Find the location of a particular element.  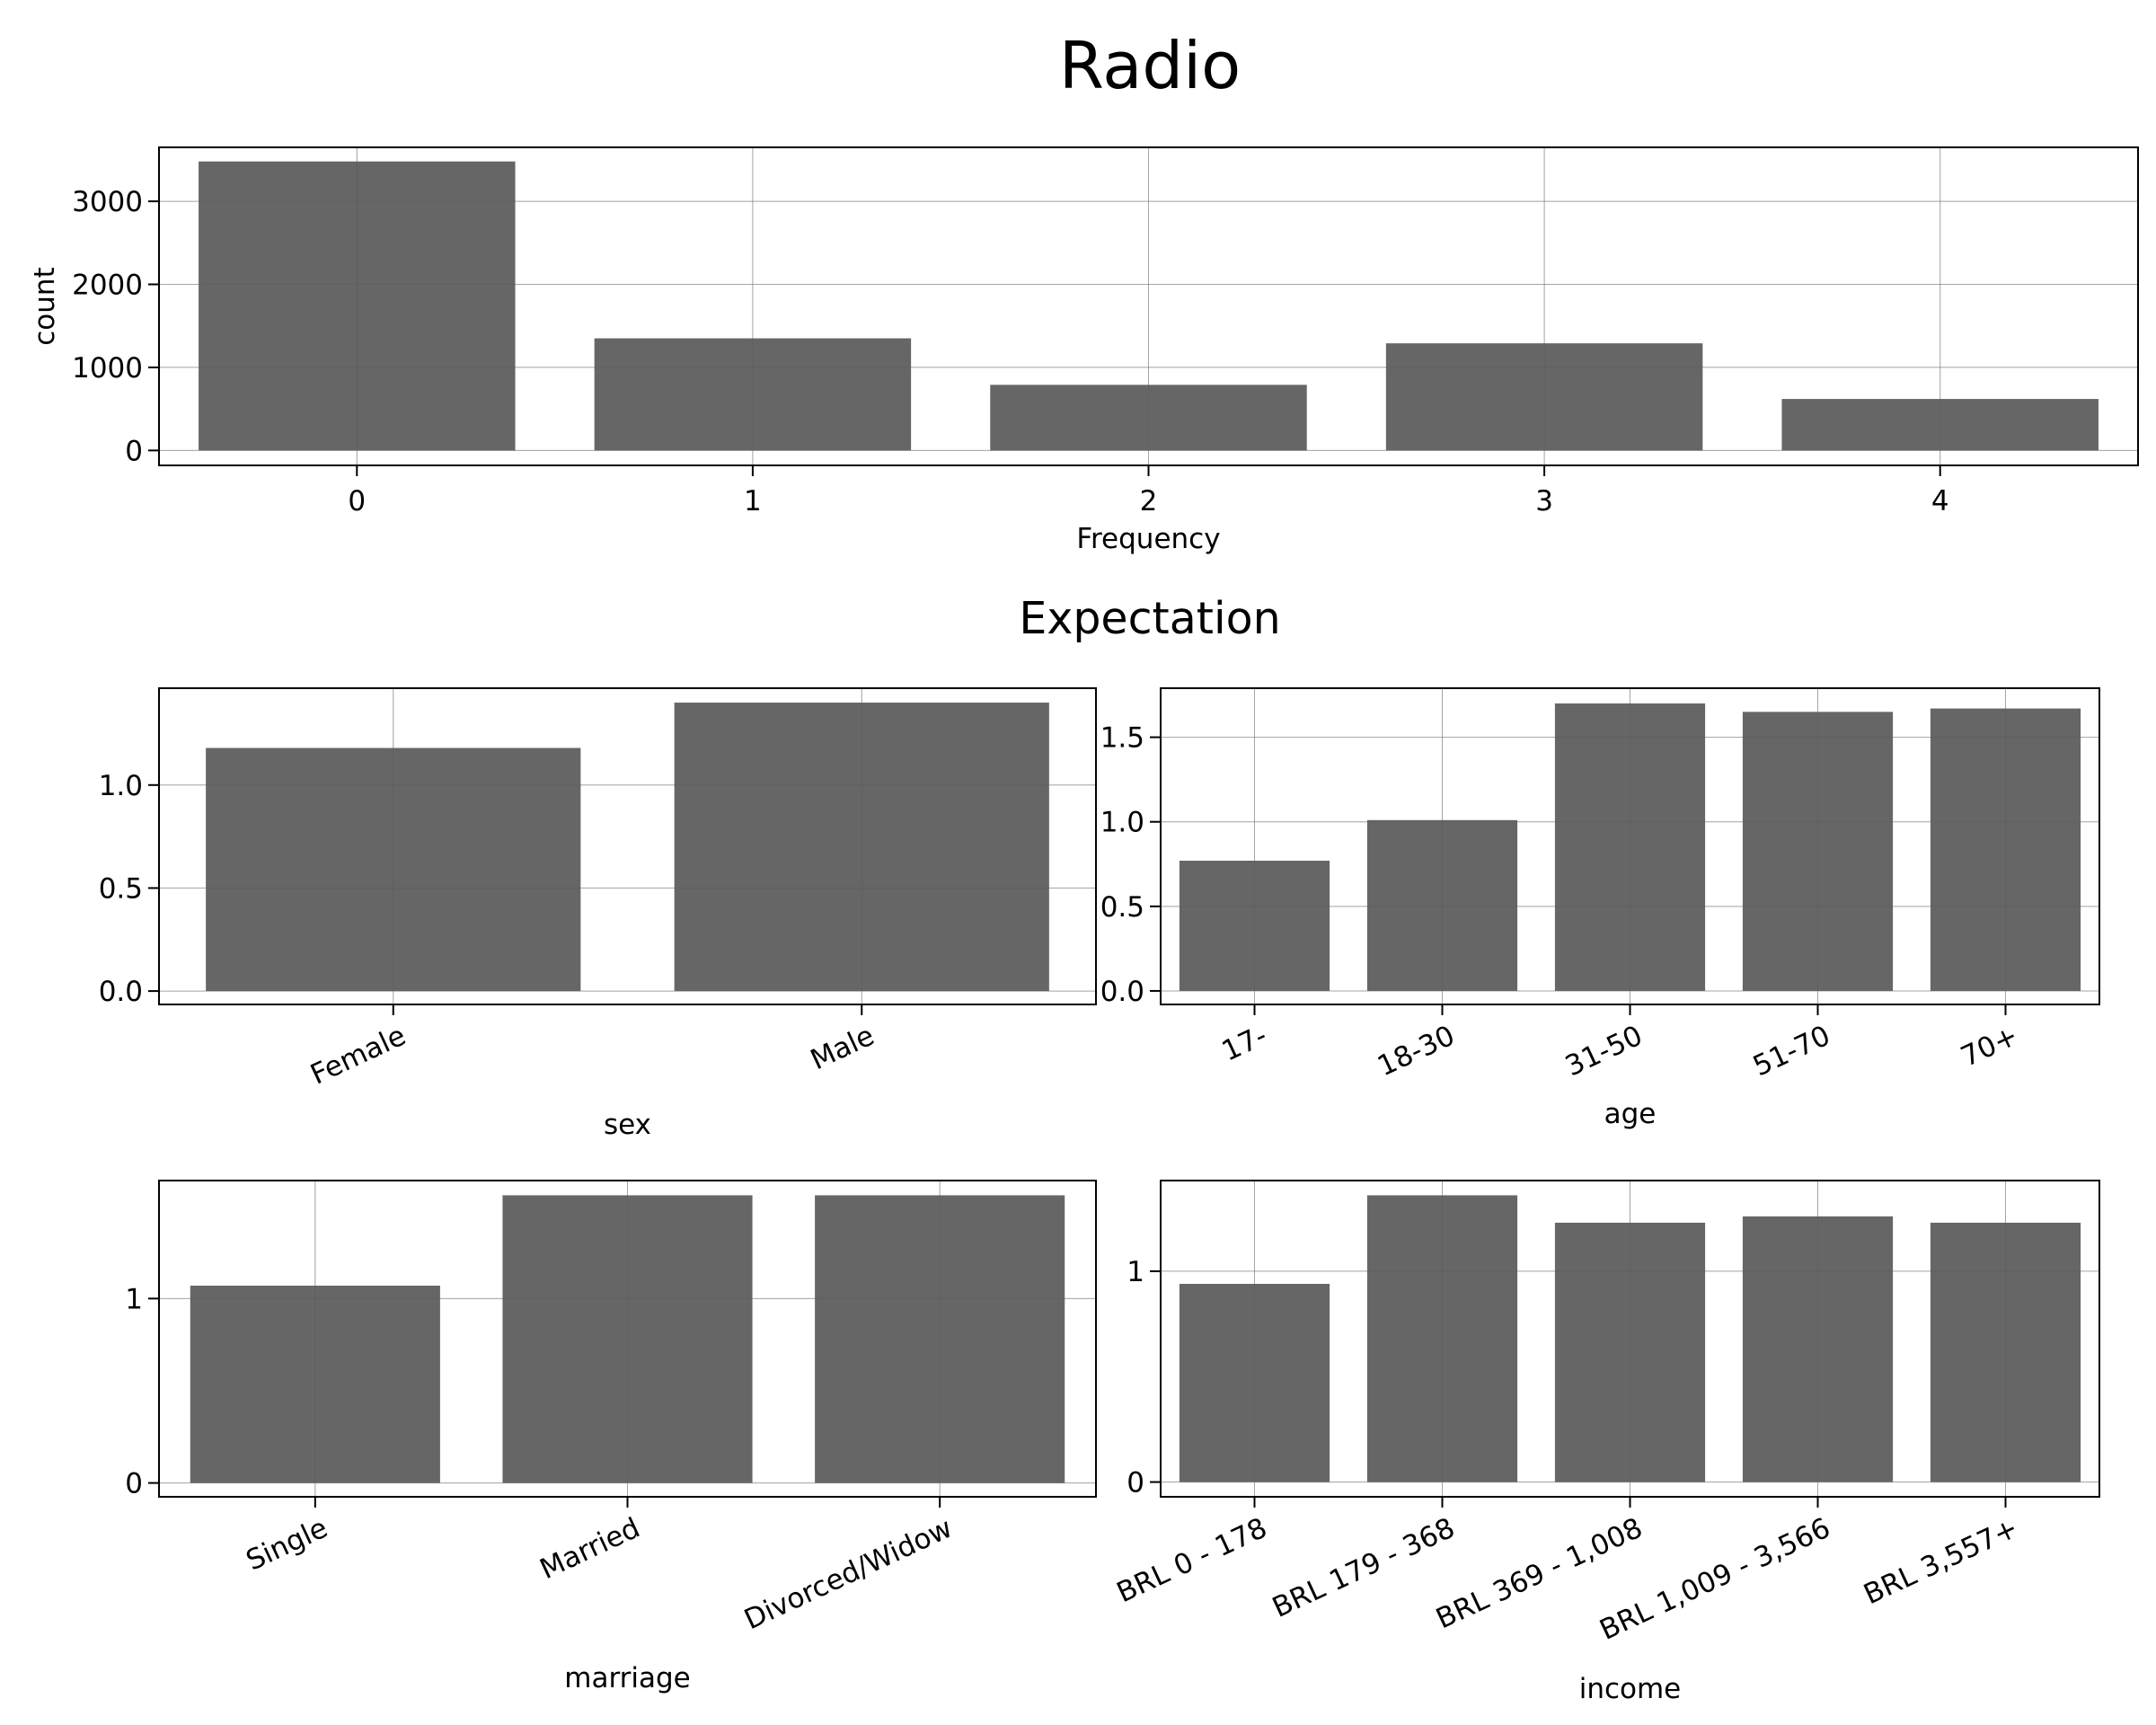

x-axis-label: Frequency is located at coordinates (1148, 539).